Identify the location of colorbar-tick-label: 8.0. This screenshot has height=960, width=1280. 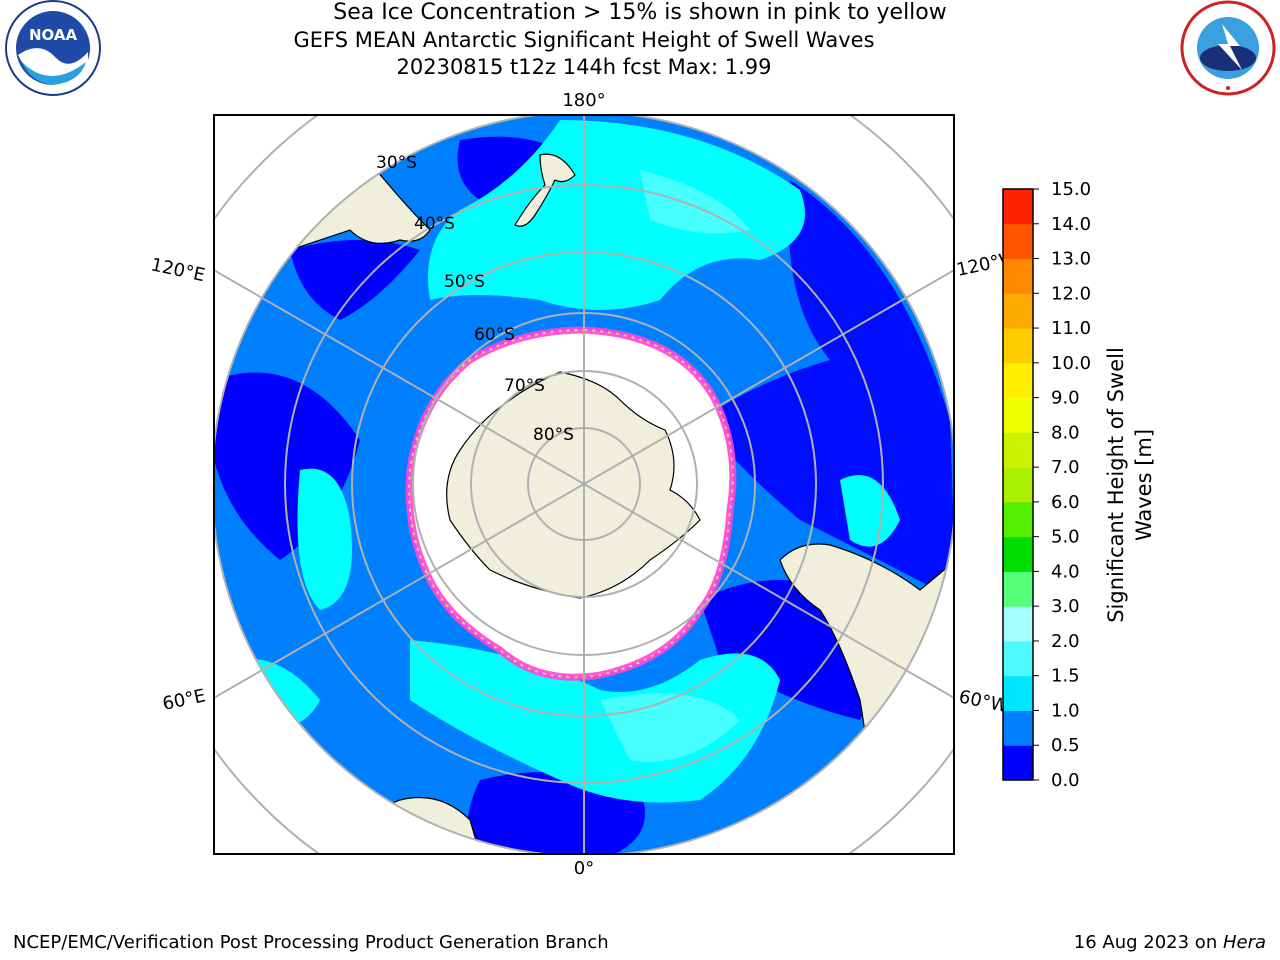
(1065, 432).